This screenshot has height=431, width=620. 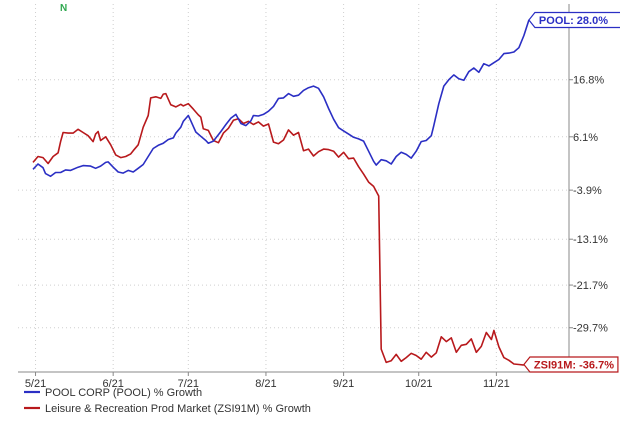 What do you see at coordinates (588, 81) in the screenshot?
I see `y-tick-label: 16.8%` at bounding box center [588, 81].